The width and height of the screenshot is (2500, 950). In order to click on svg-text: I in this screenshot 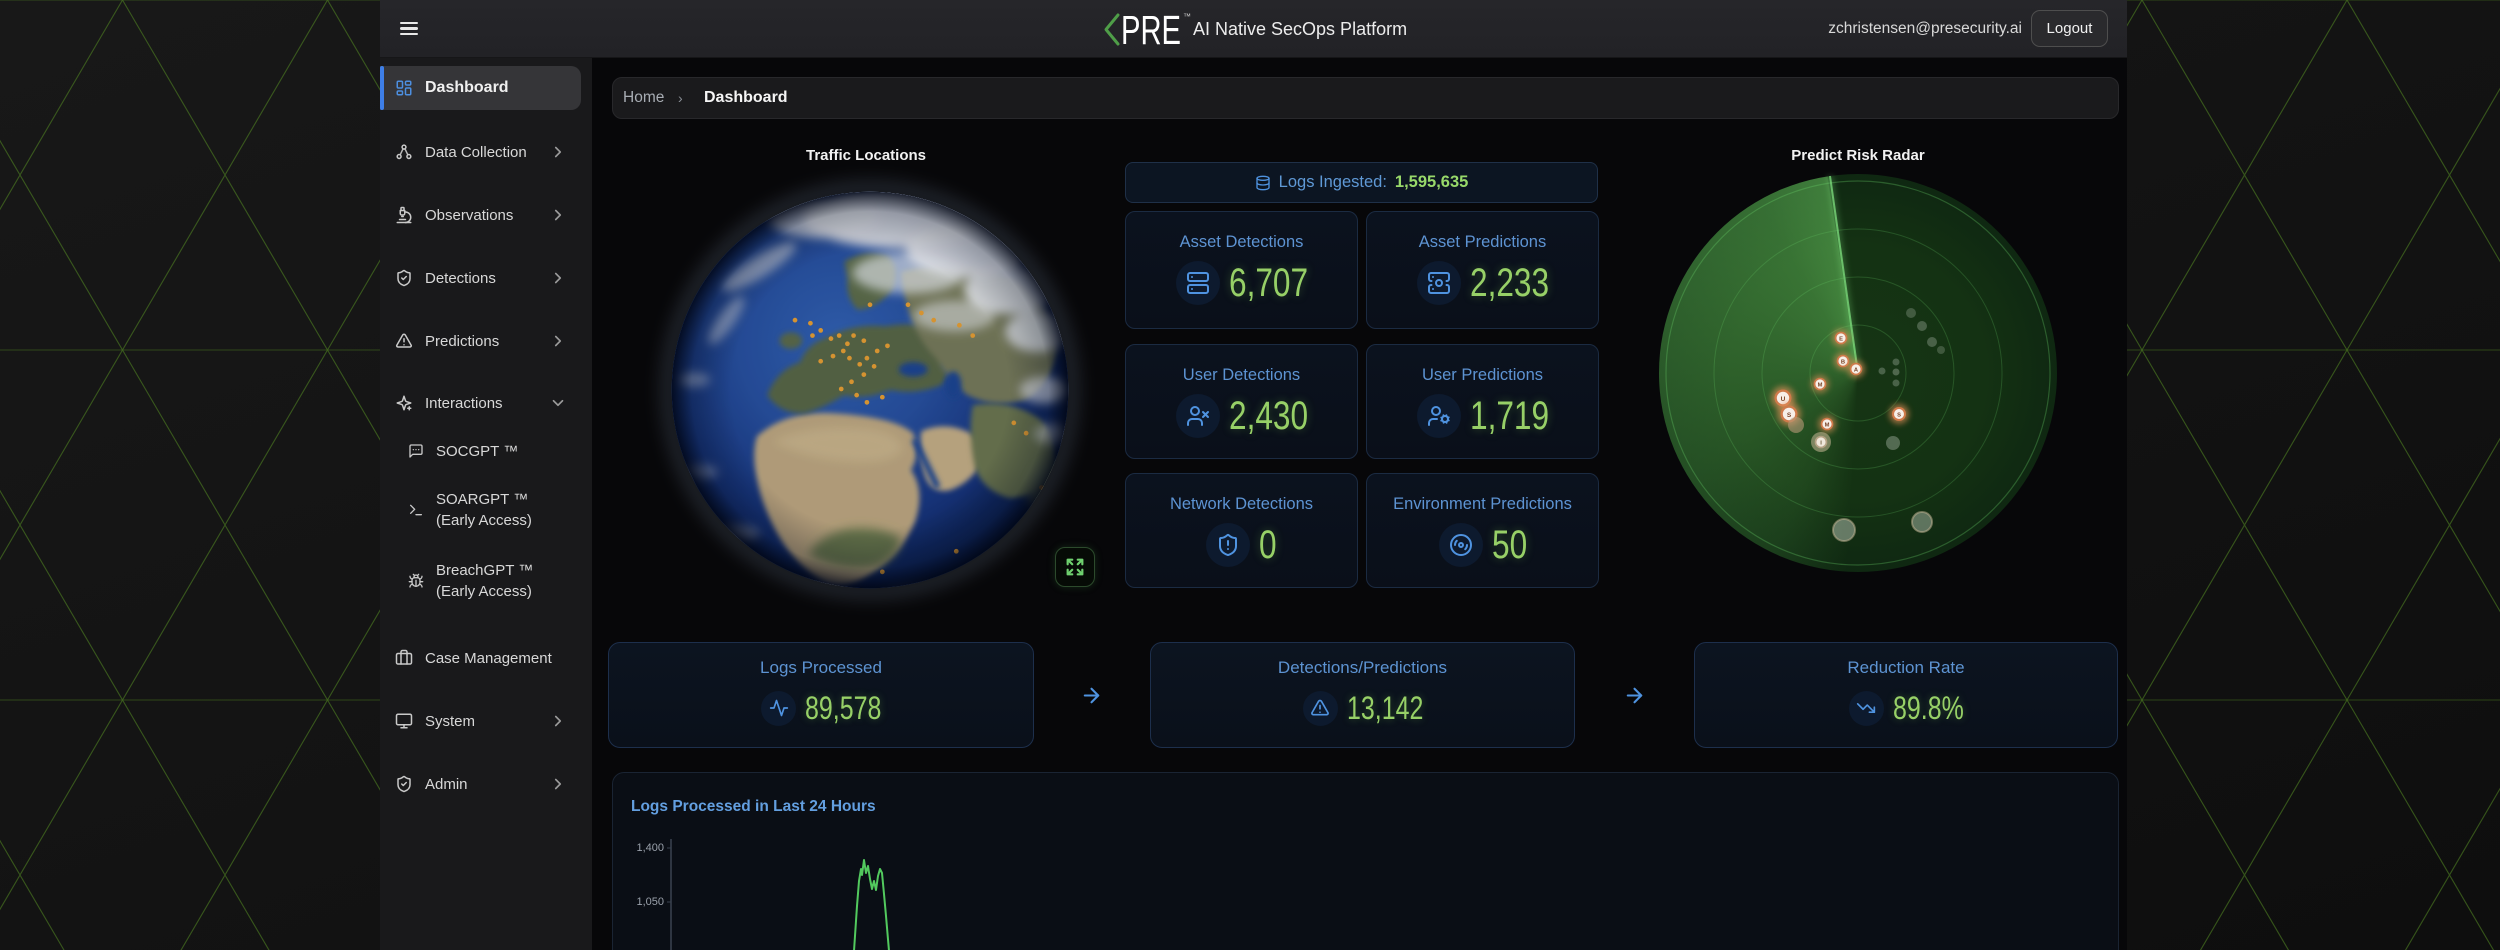, I will do `click(1821, 444)`.